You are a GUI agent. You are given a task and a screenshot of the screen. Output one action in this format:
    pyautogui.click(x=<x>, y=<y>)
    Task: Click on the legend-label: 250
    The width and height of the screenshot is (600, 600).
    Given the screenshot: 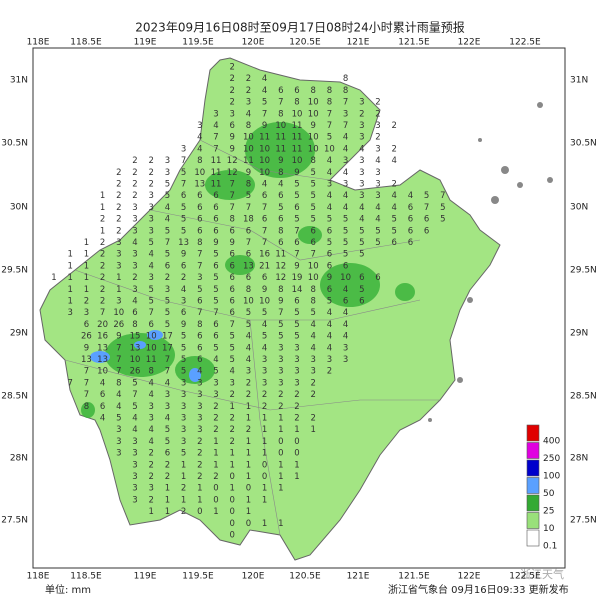 What is the action you would take?
    pyautogui.click(x=551, y=459)
    